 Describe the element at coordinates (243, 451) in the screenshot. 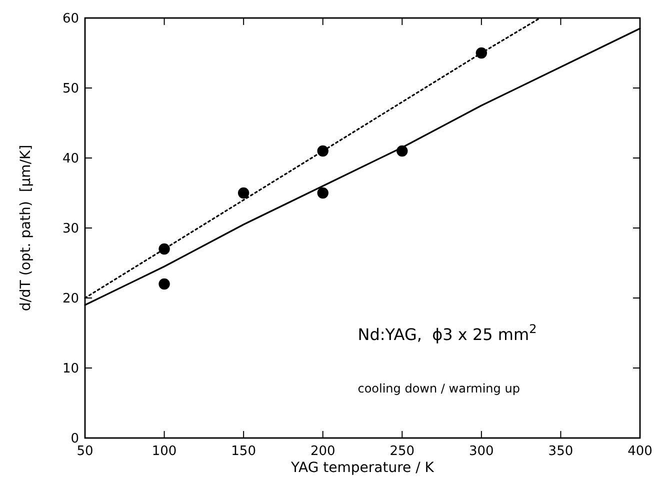

I see `x-tick-label: 150` at that location.